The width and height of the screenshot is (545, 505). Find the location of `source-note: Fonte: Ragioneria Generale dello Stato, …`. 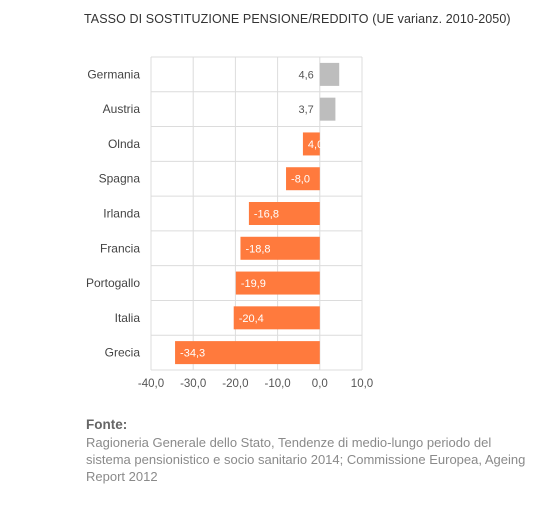

source-note: Fonte: Ragioneria Generale dello Stato, … is located at coordinates (306, 450).